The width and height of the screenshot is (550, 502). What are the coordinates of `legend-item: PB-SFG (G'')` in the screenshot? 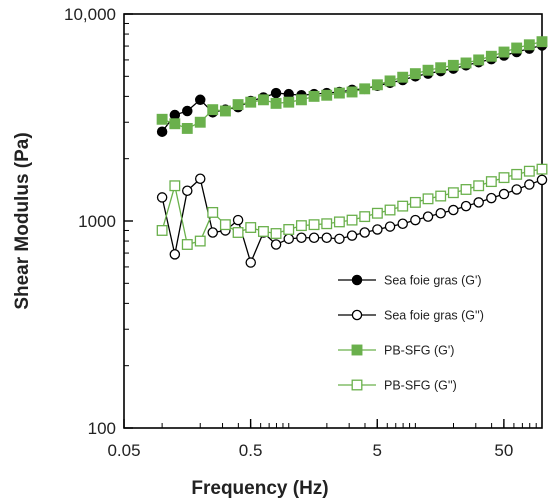 It's located at (397, 386).